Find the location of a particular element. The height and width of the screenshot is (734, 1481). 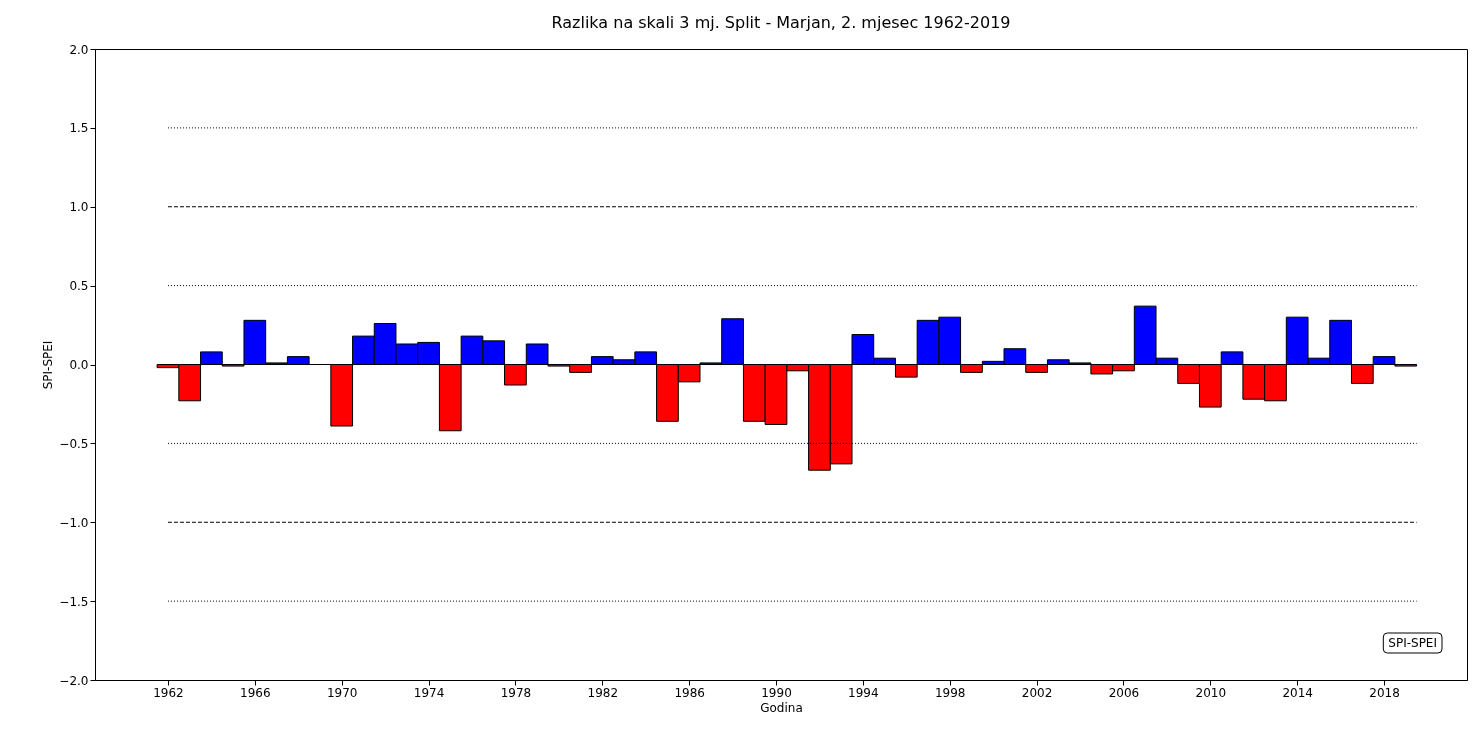

x-tick-label: 2014 is located at coordinates (1297, 692).